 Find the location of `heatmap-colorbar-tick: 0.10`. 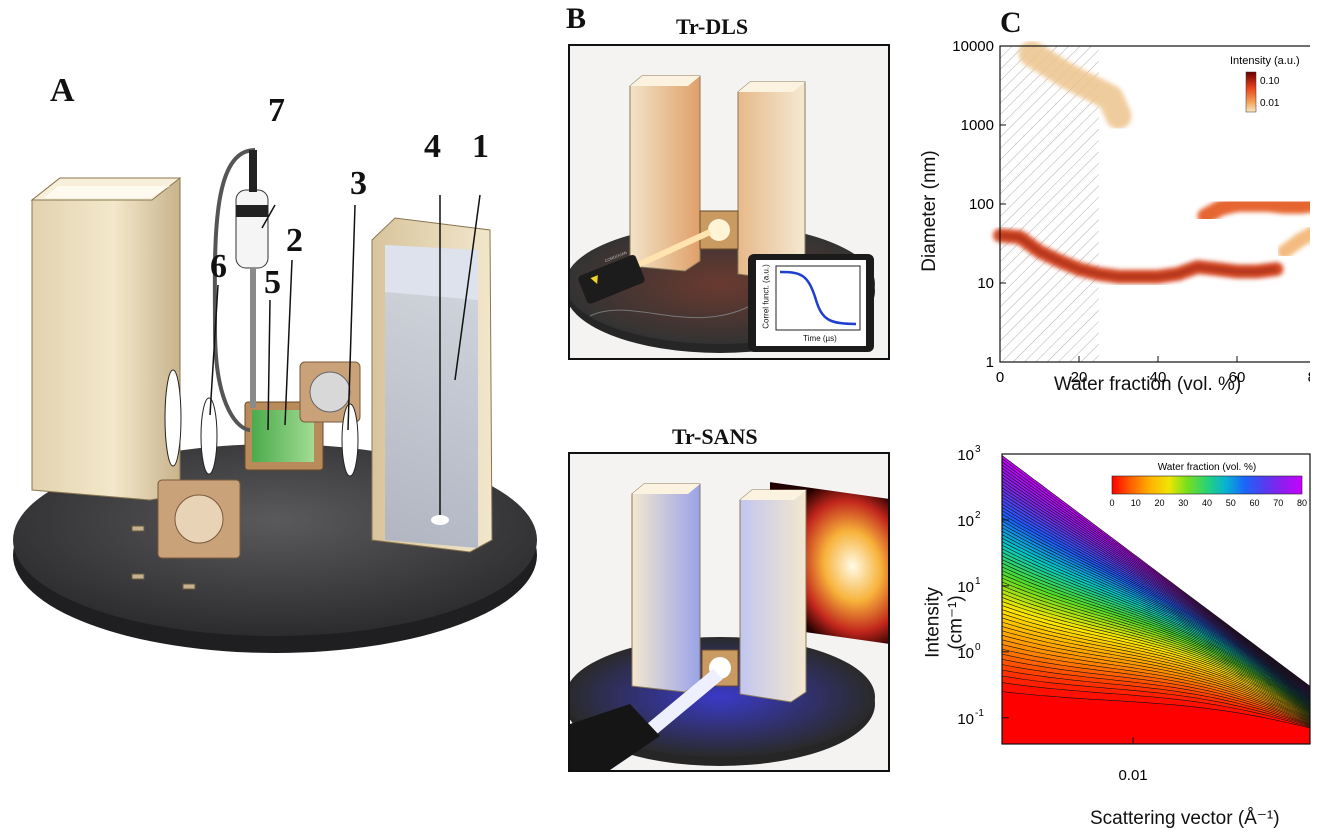

heatmap-colorbar-tick: 0.10 is located at coordinates (1270, 81).